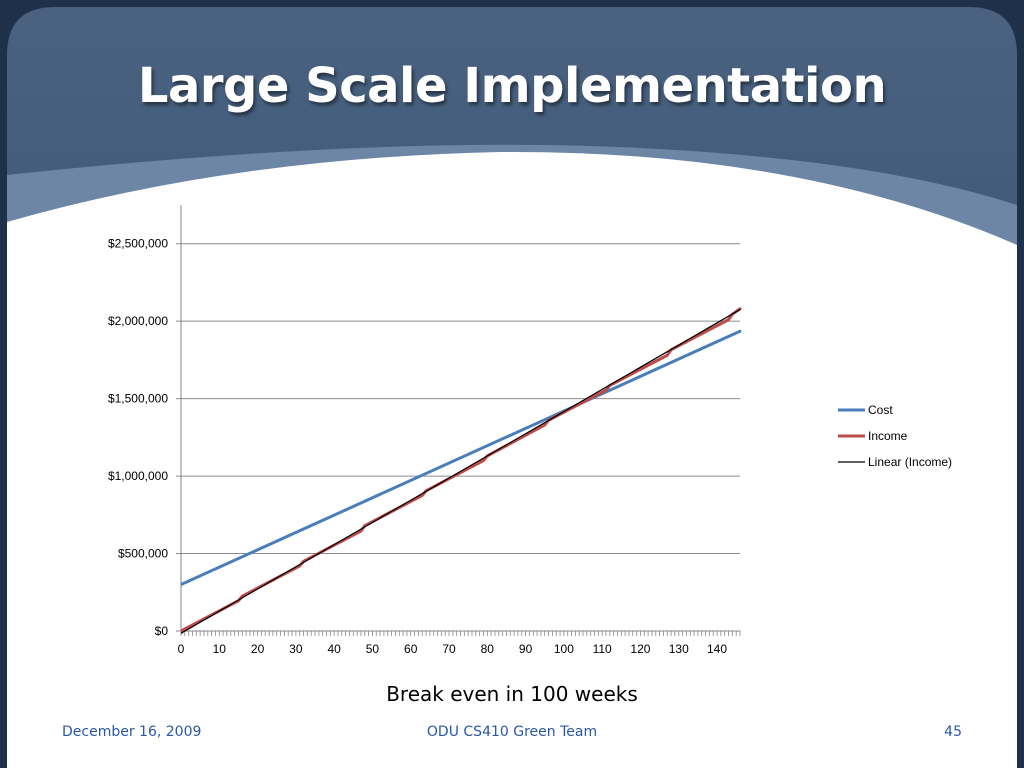  Describe the element at coordinates (138, 321) in the screenshot. I see `y-tick-label: $2,000,000` at that location.